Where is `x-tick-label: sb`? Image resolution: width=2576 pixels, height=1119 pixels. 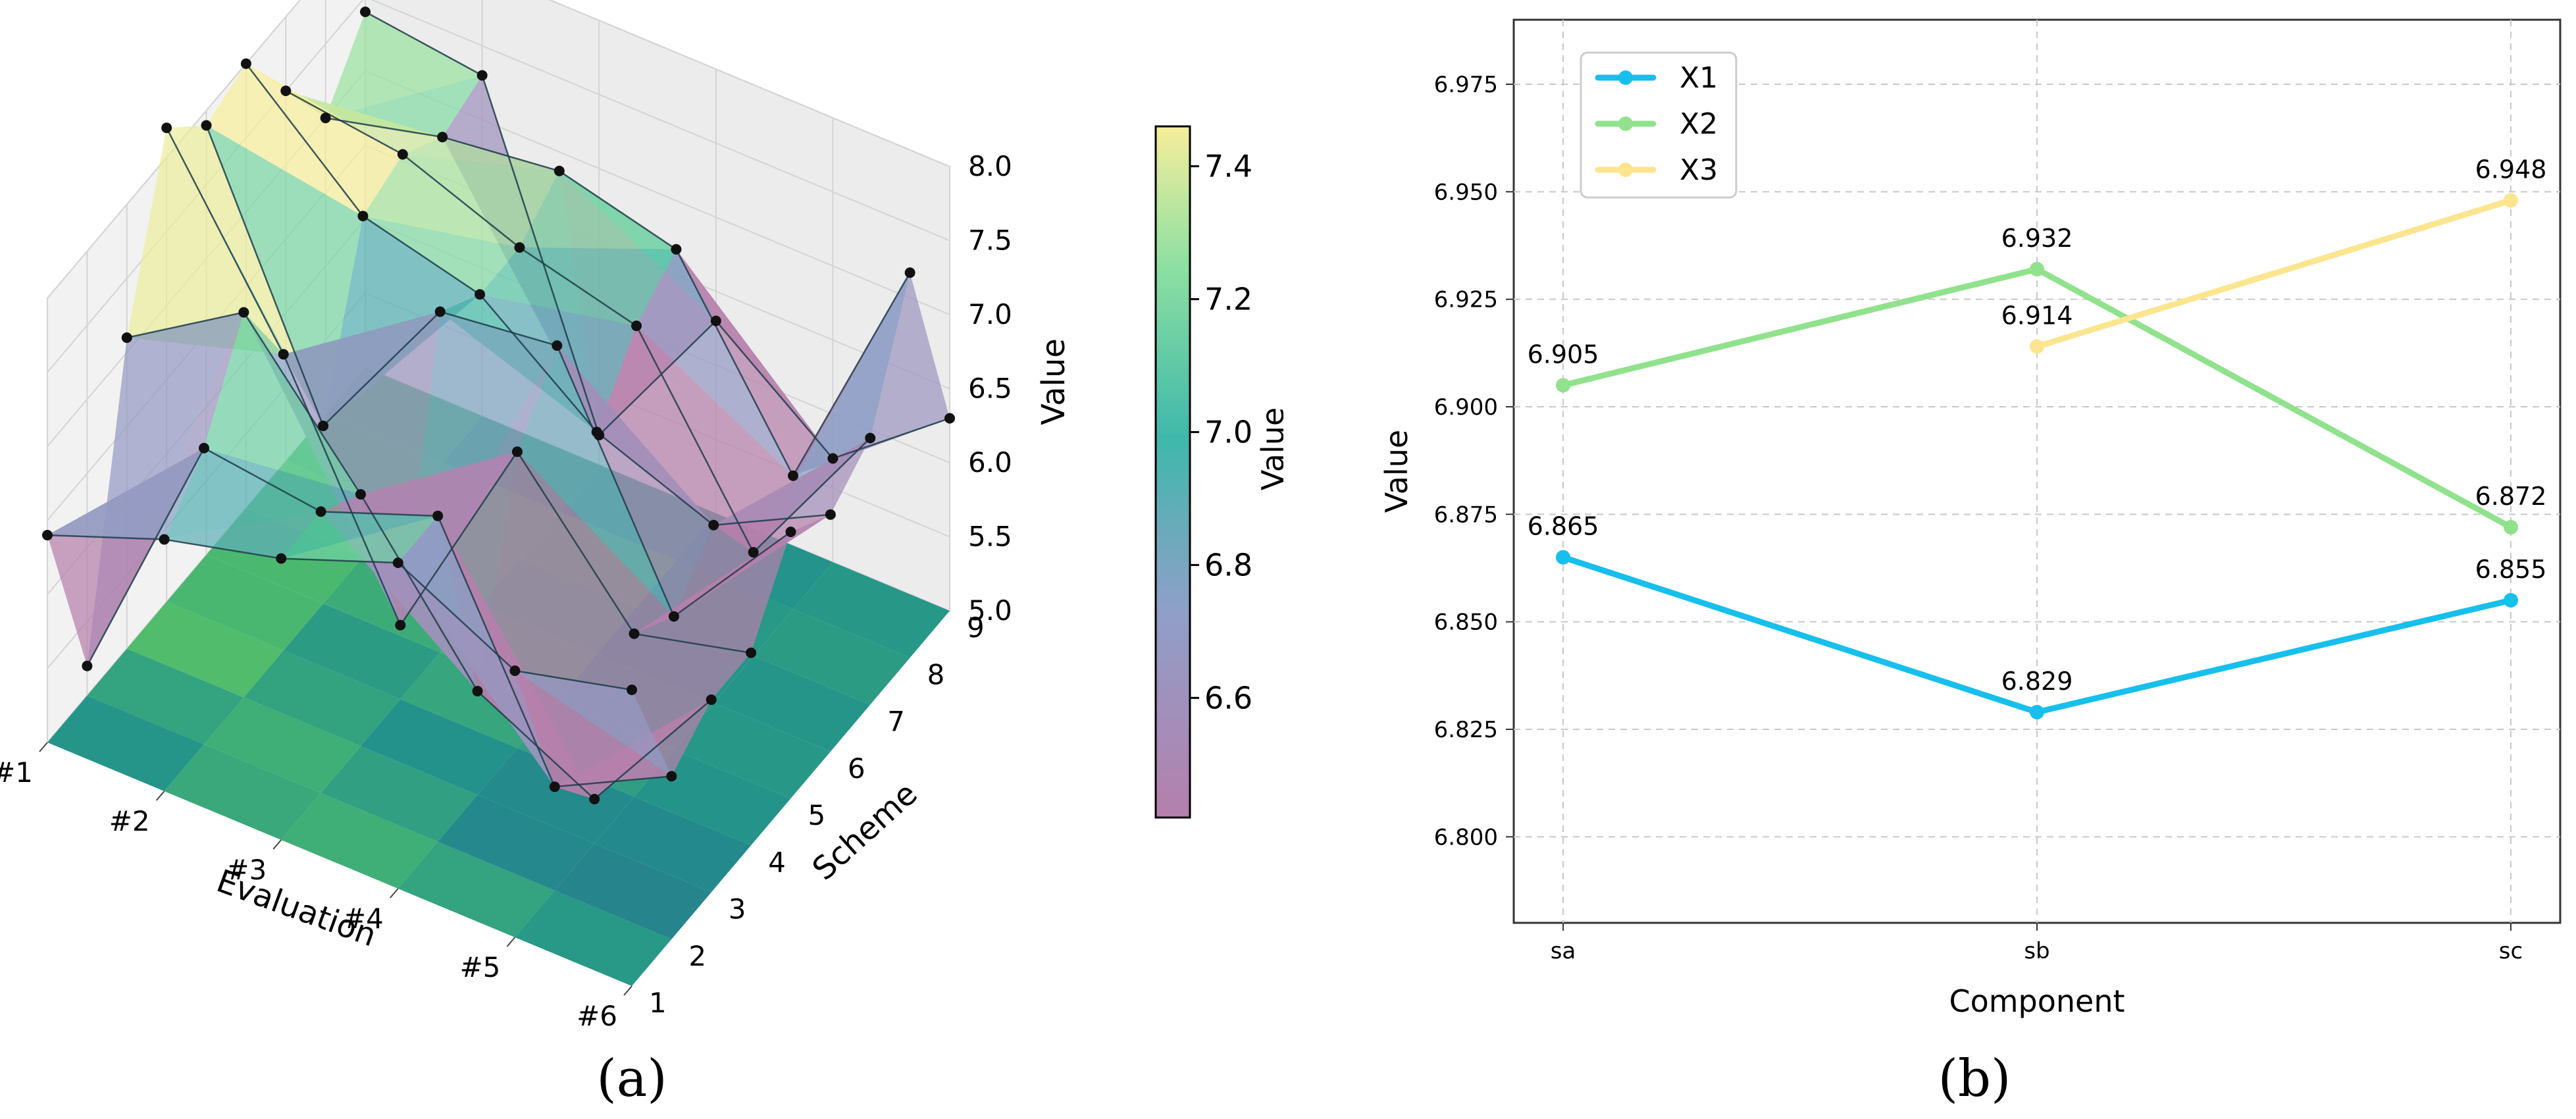 x-tick-label: sb is located at coordinates (2036, 951).